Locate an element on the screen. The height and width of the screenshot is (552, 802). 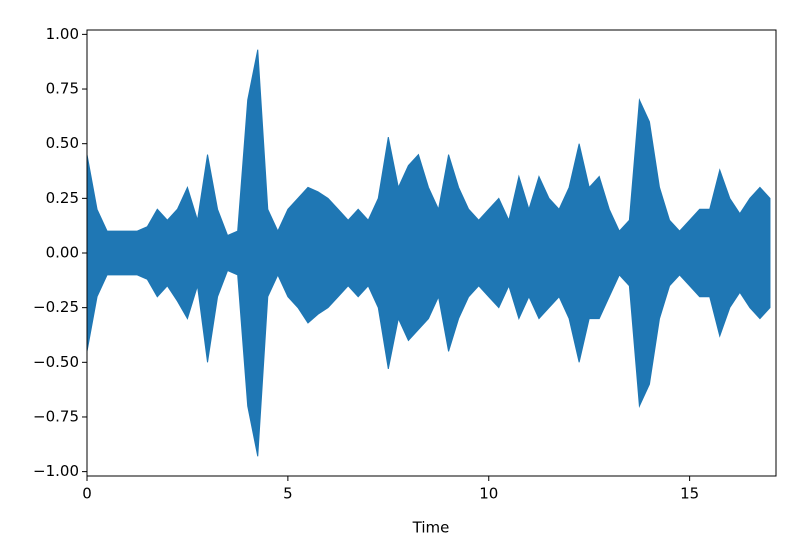
y-tick-label: 1.00 is located at coordinates (62, 34).